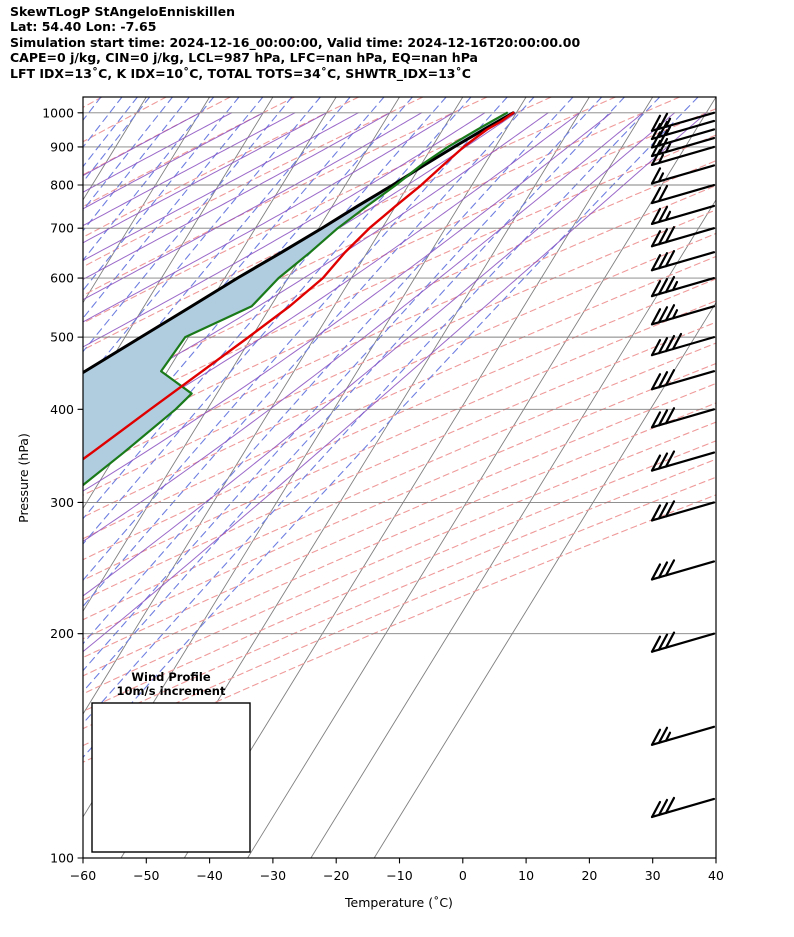 The height and width of the screenshot is (937, 794). Describe the element at coordinates (589, 875) in the screenshot. I see `x-tick-label: 20` at that location.